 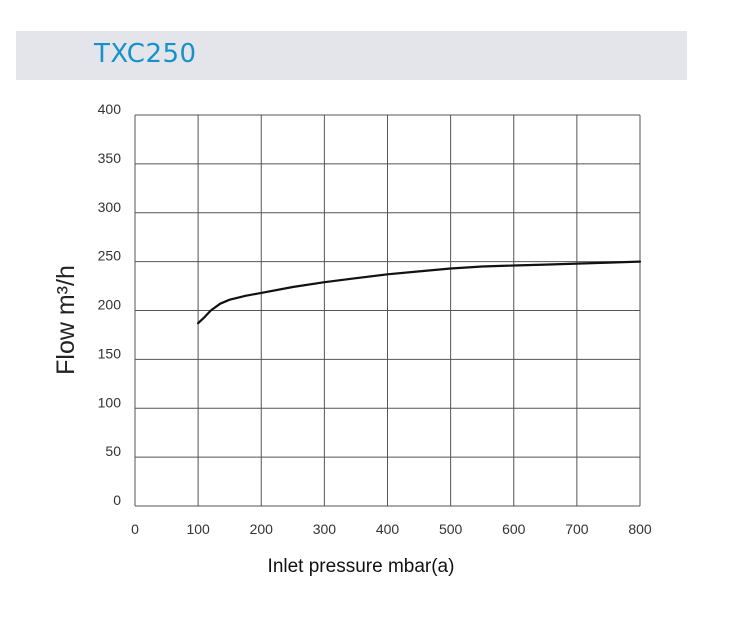 What do you see at coordinates (325, 529) in the screenshot?
I see `x-tick-label: 300` at bounding box center [325, 529].